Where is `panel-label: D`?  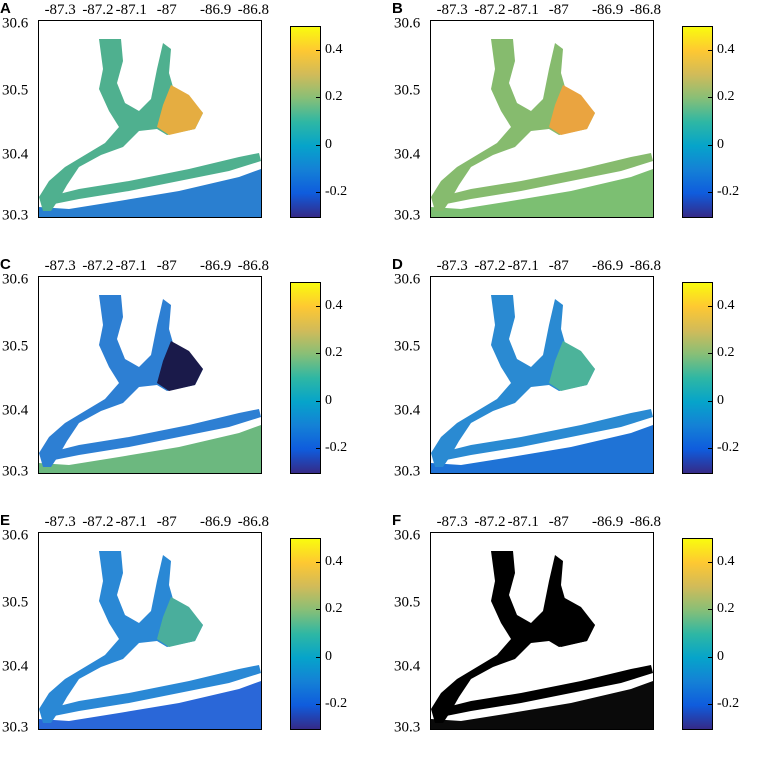
panel-label: D is located at coordinates (397, 264).